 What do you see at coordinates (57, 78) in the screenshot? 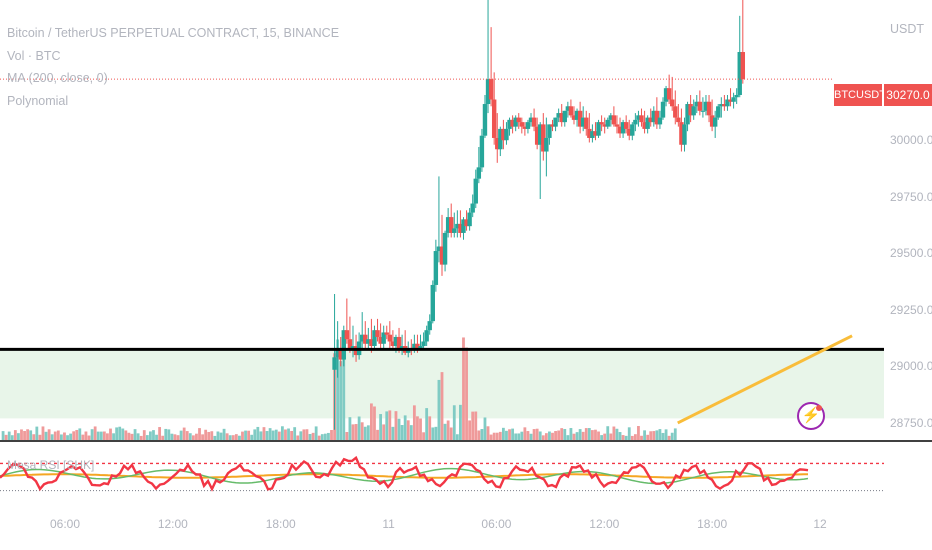
I see `indicator-ma: MA (200, close, 0)` at bounding box center [57, 78].